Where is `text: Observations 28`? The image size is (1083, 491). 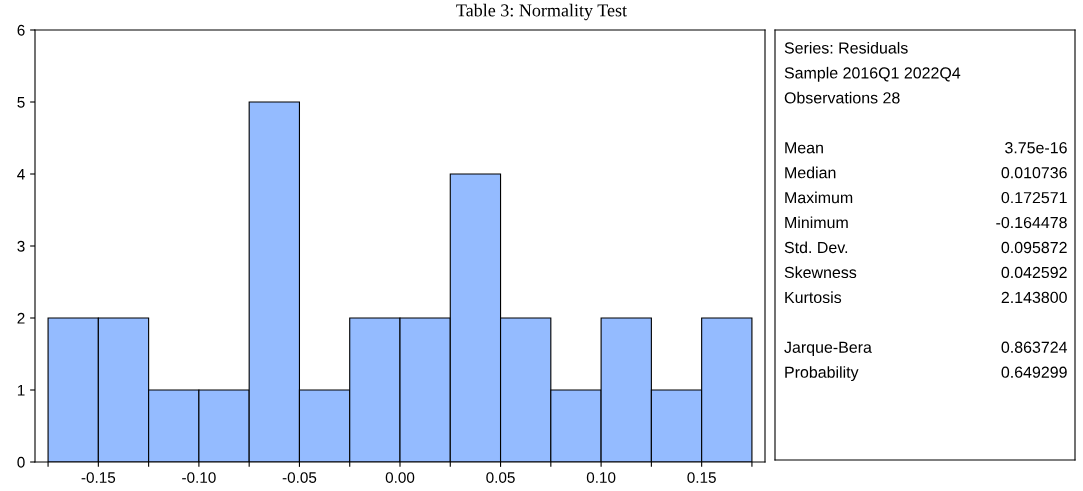
text: Observations 28 is located at coordinates (842, 97).